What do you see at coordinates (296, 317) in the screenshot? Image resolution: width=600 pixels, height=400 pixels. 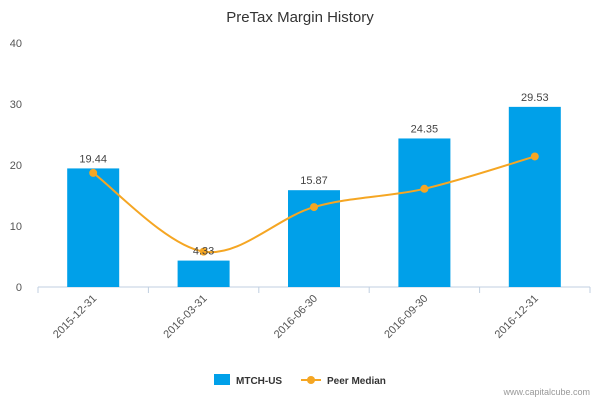 I see `x-tick-label: 2016-06-30` at bounding box center [296, 317].